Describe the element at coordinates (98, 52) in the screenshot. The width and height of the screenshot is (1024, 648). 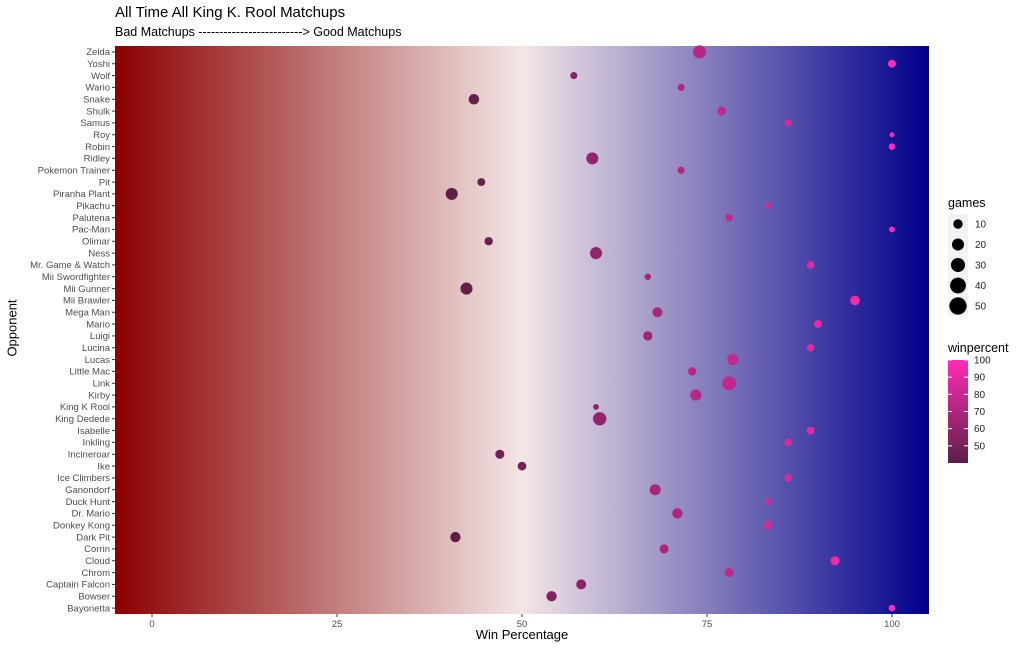
I see `y-tick-label: Zelda` at that location.